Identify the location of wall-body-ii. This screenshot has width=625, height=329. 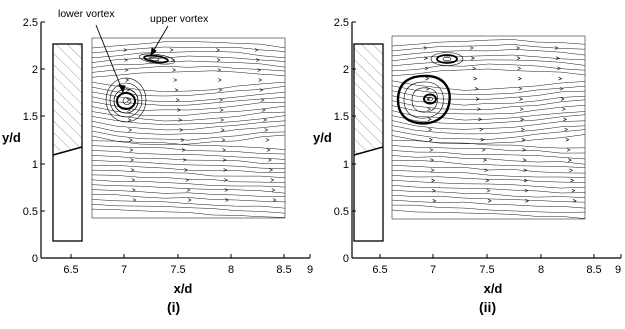
(368, 142).